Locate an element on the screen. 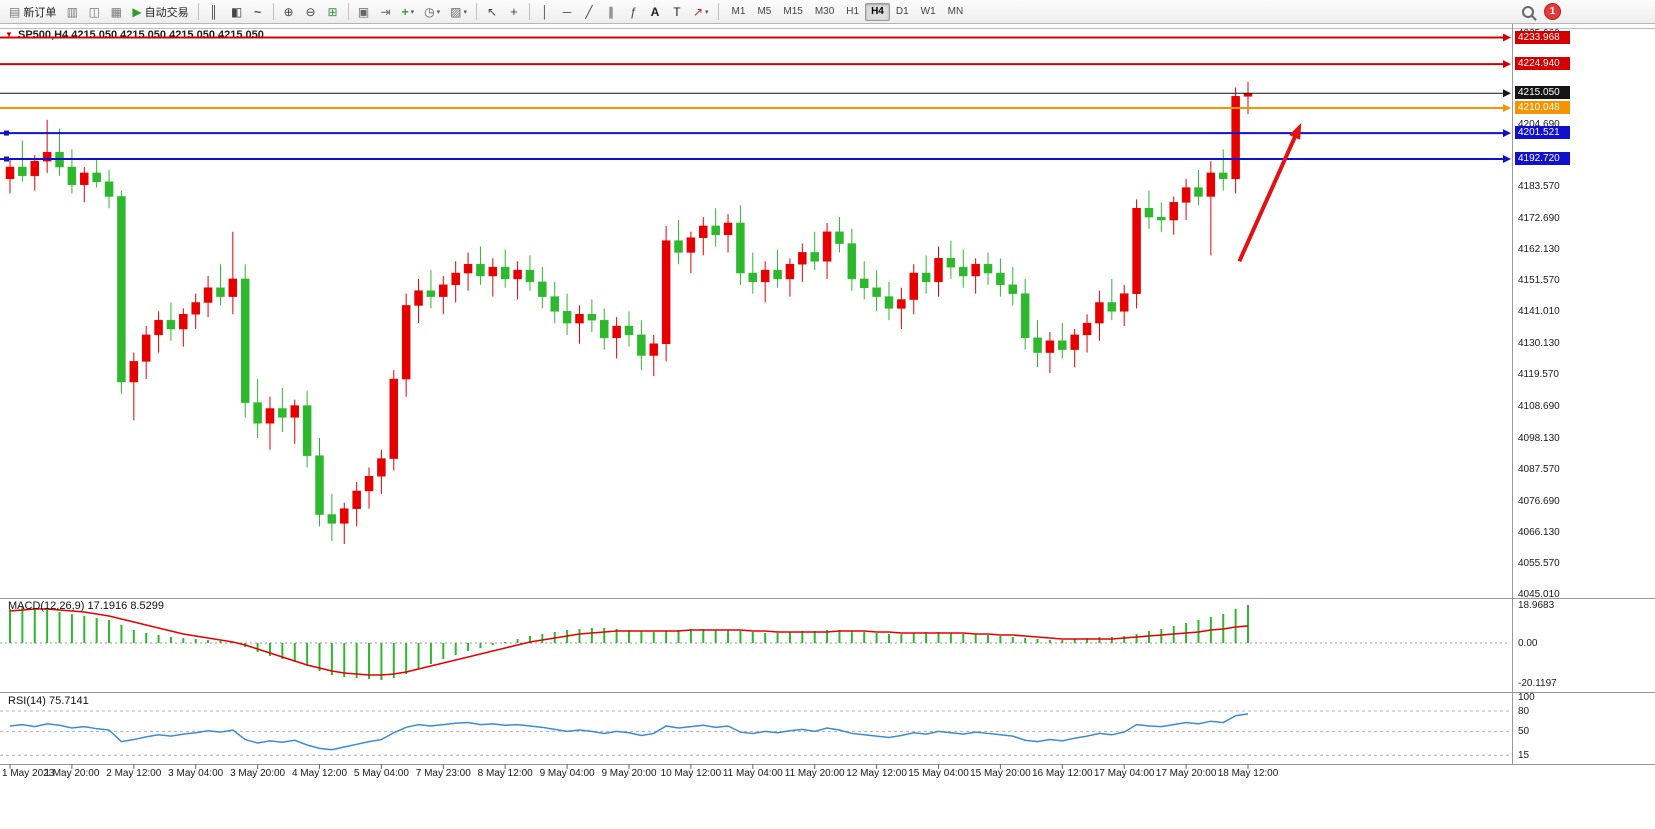 This screenshot has height=829, width=1655. timeframe-h4: H4 is located at coordinates (877, 11).